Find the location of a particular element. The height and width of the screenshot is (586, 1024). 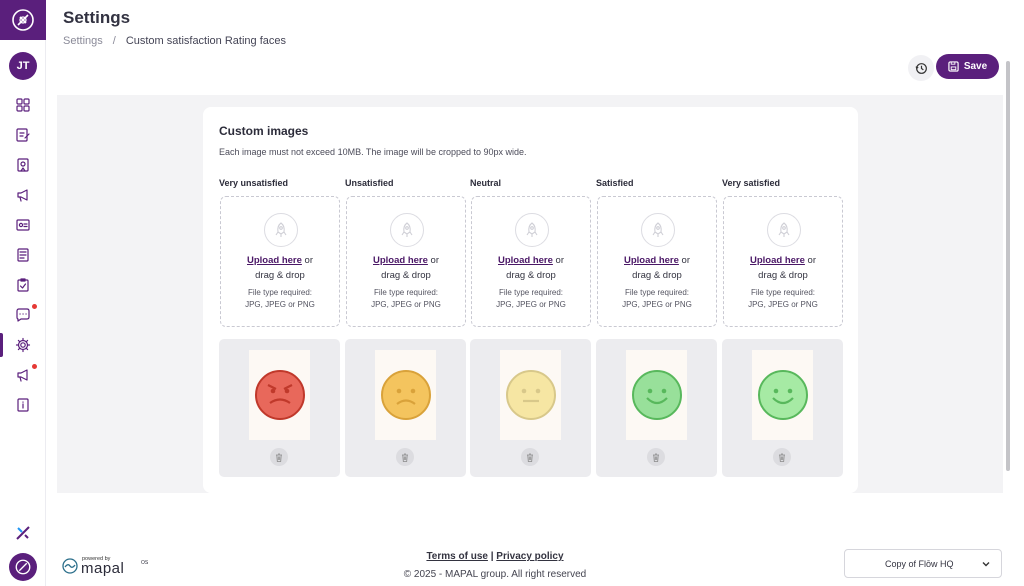

sidebar-item-dashboard is located at coordinates (23, 105).